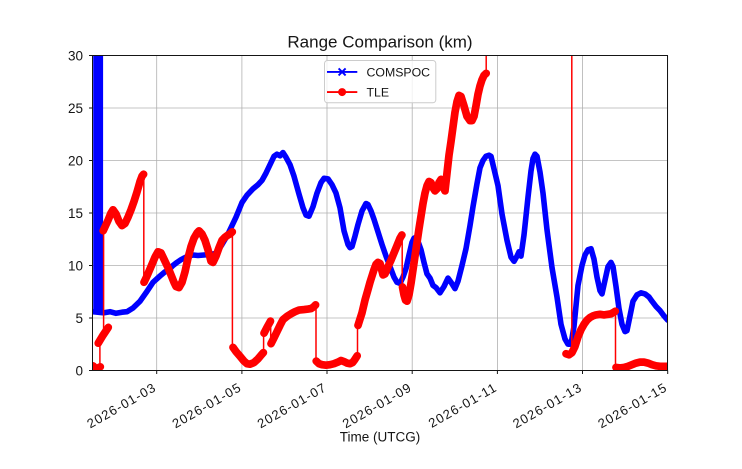  I want to click on svg-text: 30, so click(75, 55).